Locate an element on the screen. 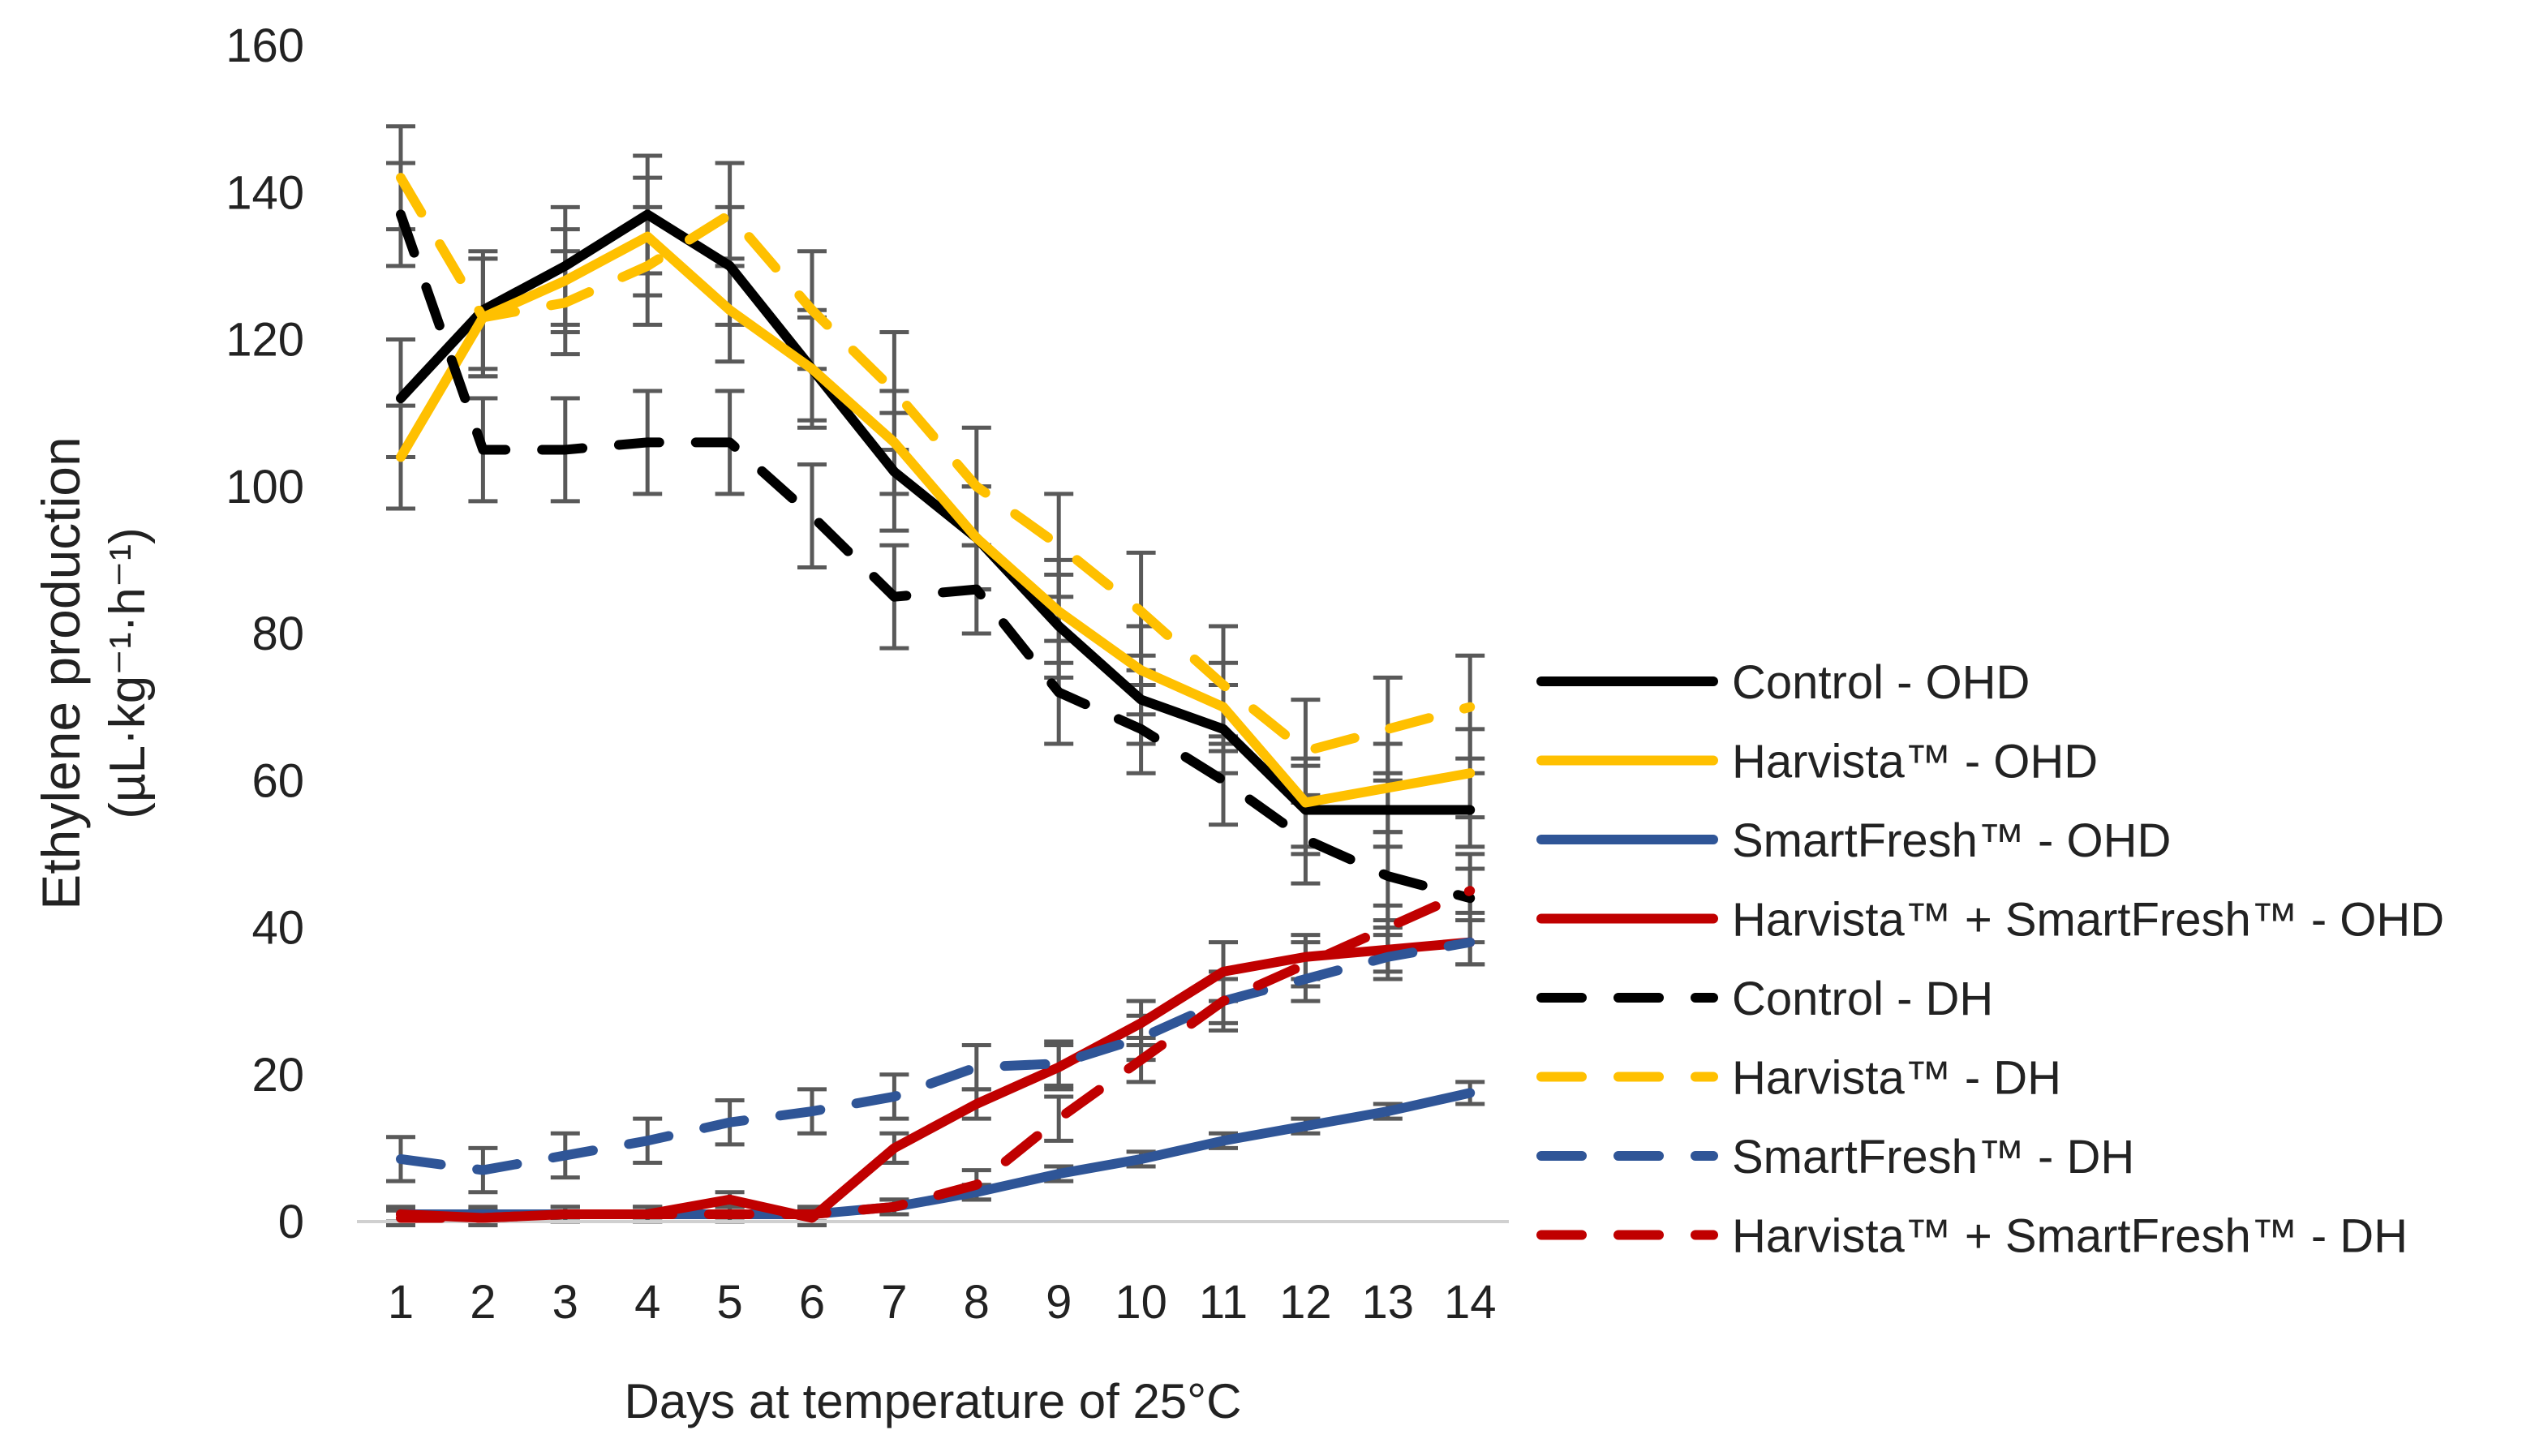  legend-label: Control - OHD is located at coordinates (1881, 682).